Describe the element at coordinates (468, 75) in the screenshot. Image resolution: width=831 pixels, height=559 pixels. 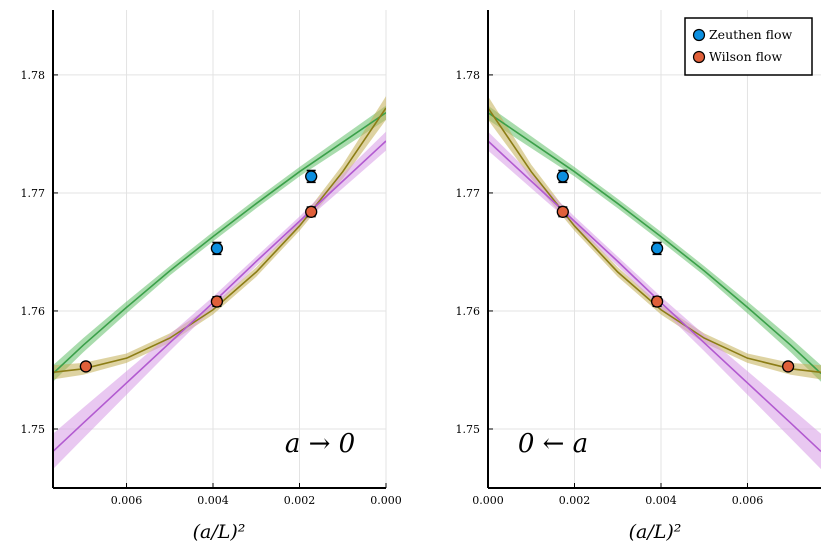
I see `y-tick-label-right-3: 1.78` at that location.